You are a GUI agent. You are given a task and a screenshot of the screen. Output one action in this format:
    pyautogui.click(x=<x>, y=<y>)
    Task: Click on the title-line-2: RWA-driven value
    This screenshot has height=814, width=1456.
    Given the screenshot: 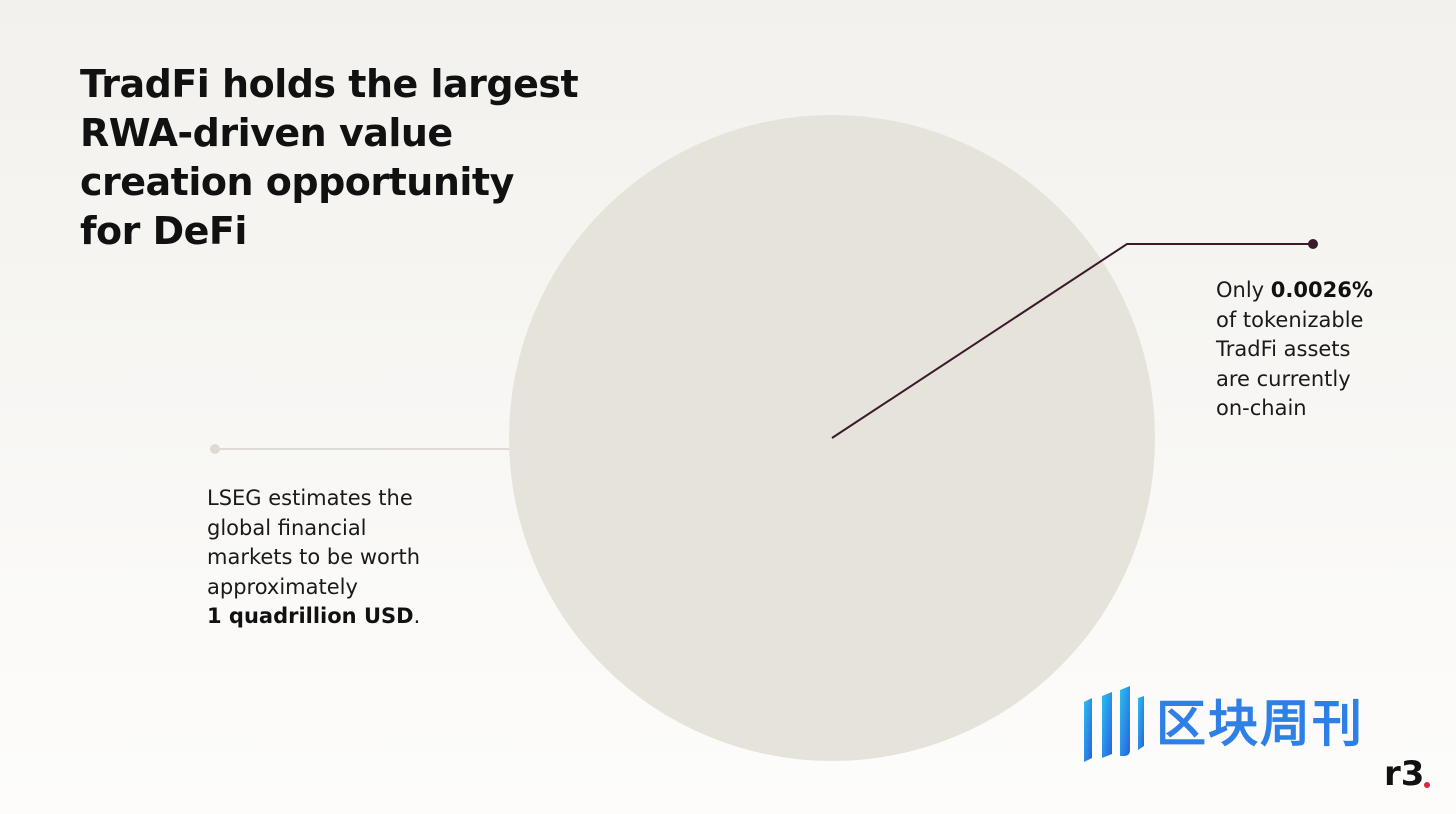 What is the action you would take?
    pyautogui.click(x=266, y=133)
    